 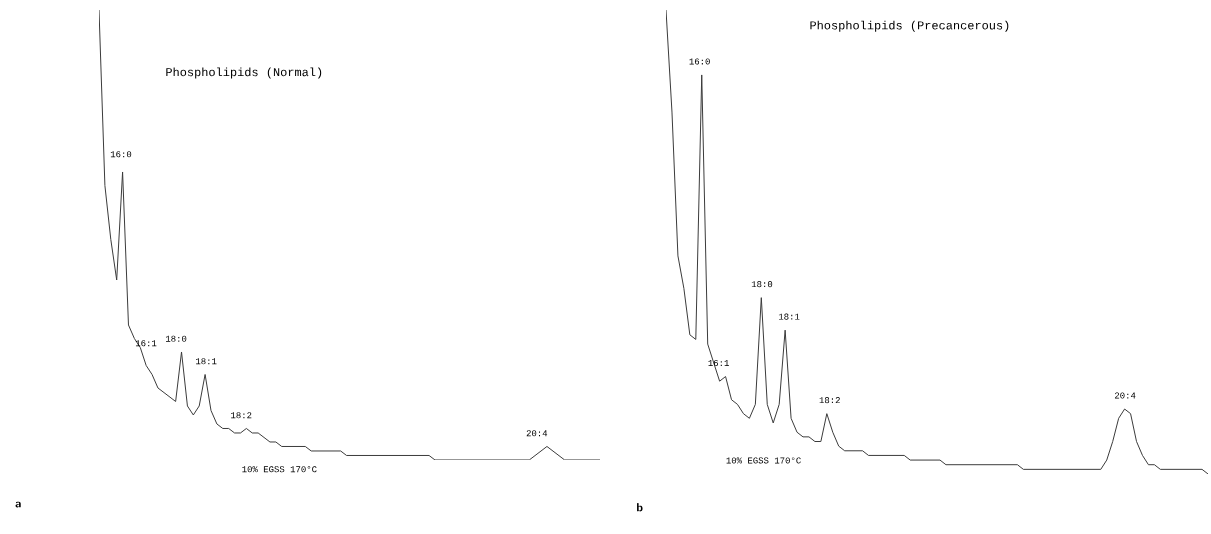 What do you see at coordinates (244, 73) in the screenshot?
I see `text: Phospholipids (Normal)` at bounding box center [244, 73].